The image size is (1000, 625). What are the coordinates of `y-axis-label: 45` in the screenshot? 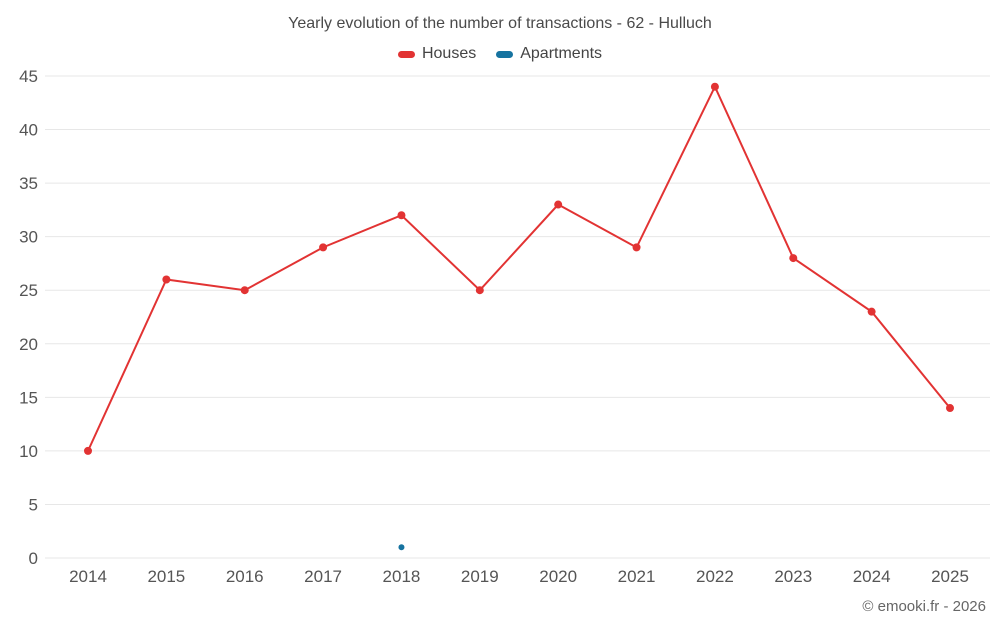 It's located at (28, 76).